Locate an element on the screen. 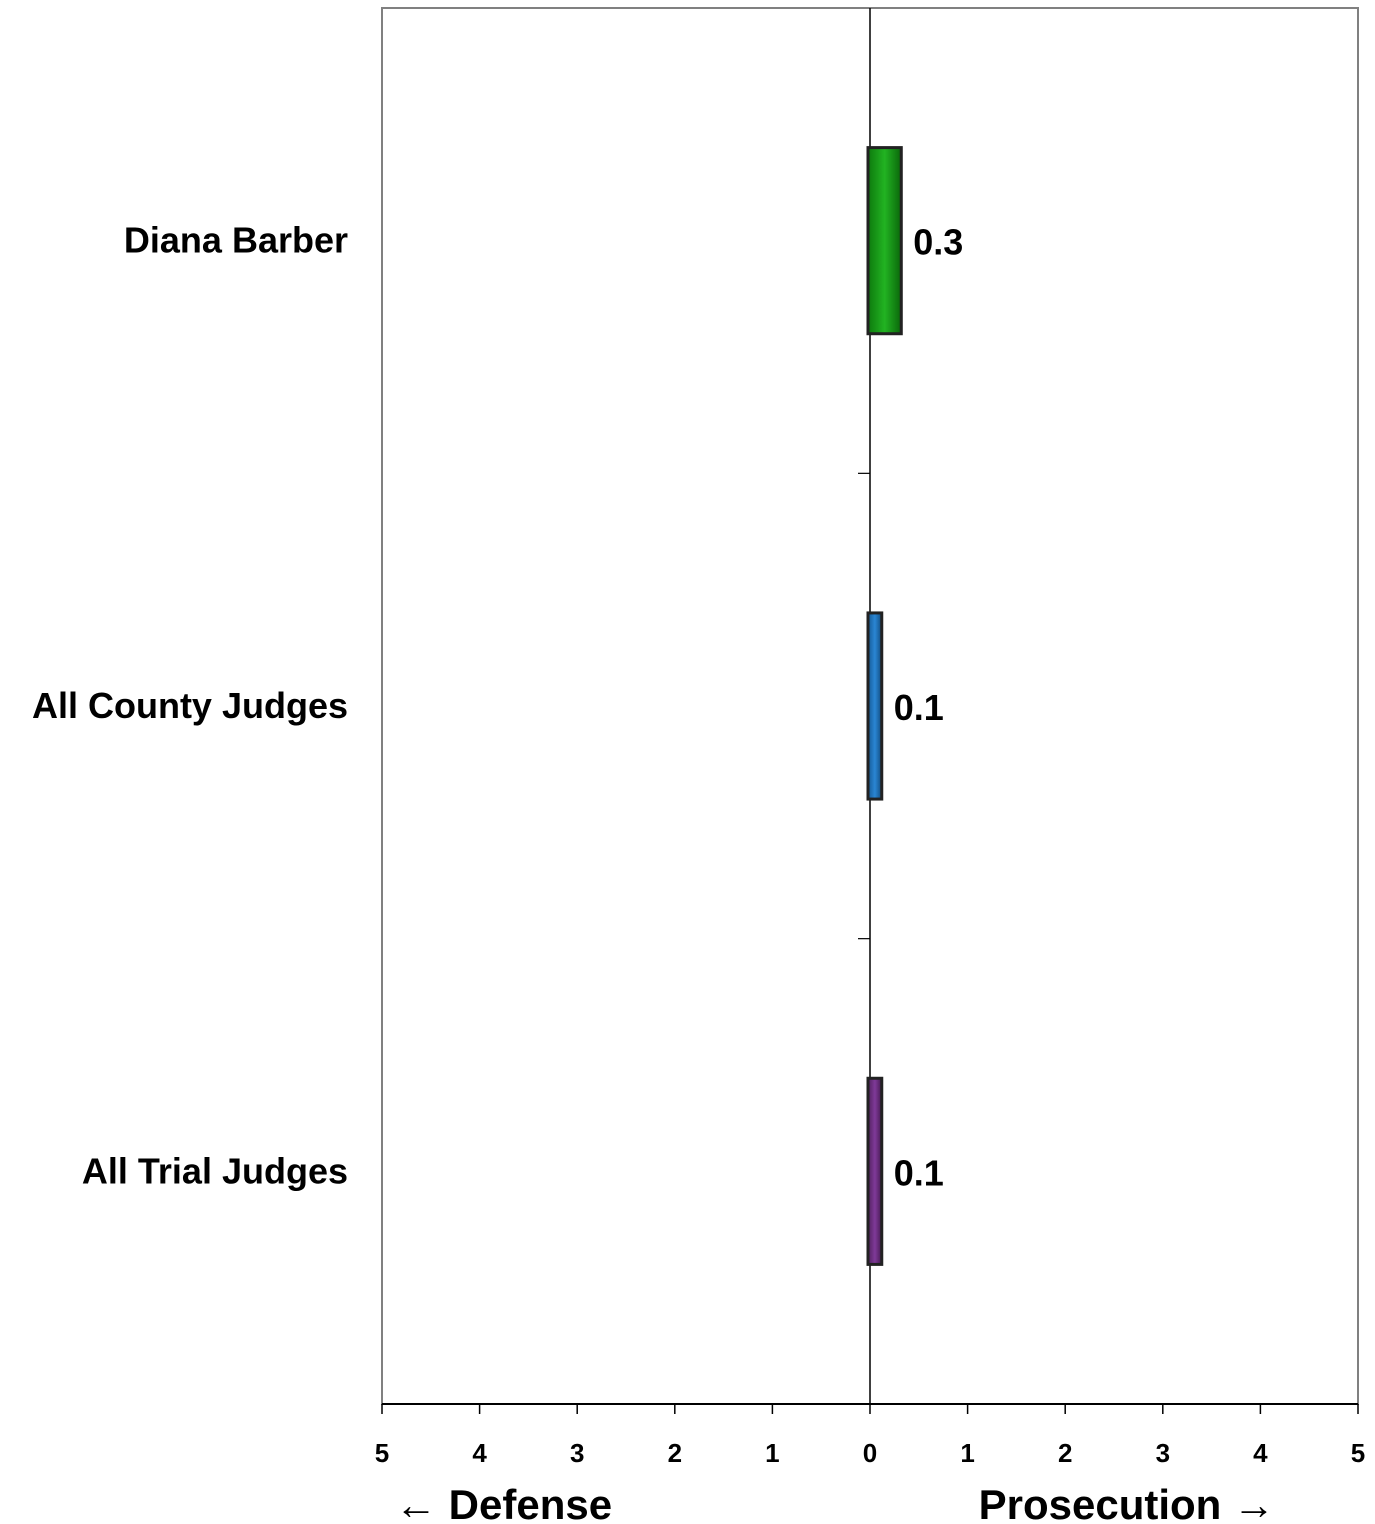 The image size is (1375, 1524). bar-diana-barber is located at coordinates (884, 241).